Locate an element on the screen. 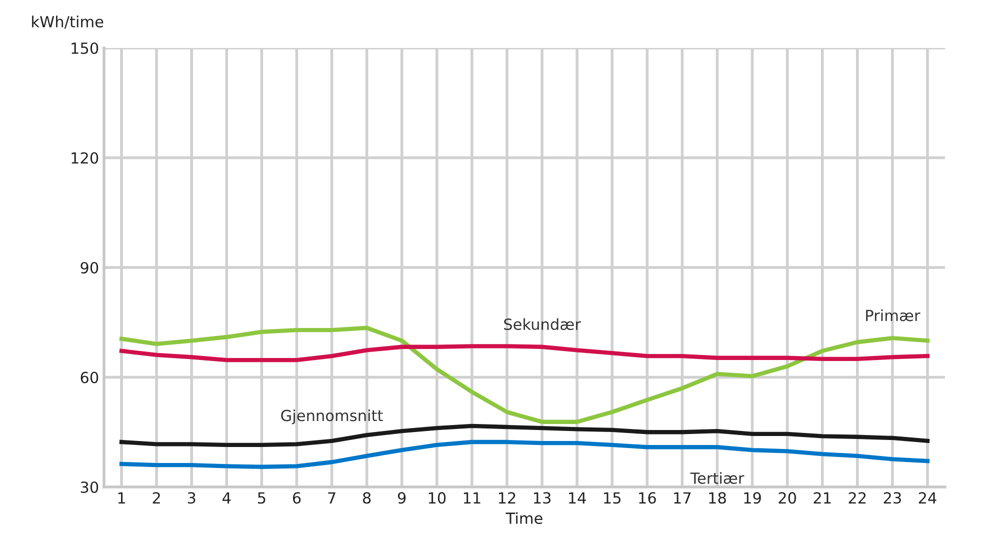 The image size is (987, 537). x-tick-label: 9 is located at coordinates (402, 498).